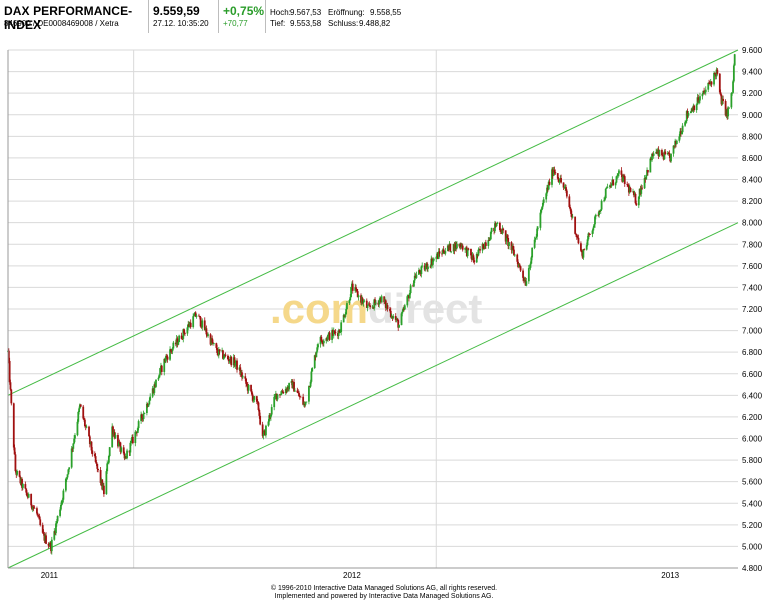 The image size is (768, 601). I want to click on watermark-part2: direct, so click(425, 308).